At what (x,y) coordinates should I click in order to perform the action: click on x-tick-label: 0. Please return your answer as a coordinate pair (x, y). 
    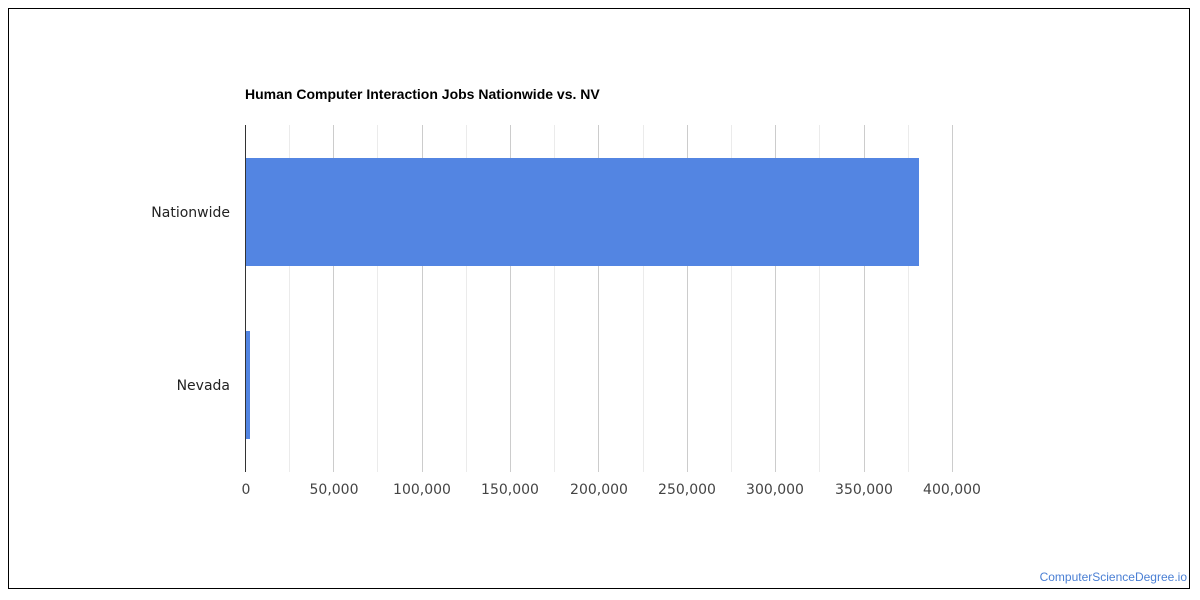
    Looking at the image, I should click on (246, 490).